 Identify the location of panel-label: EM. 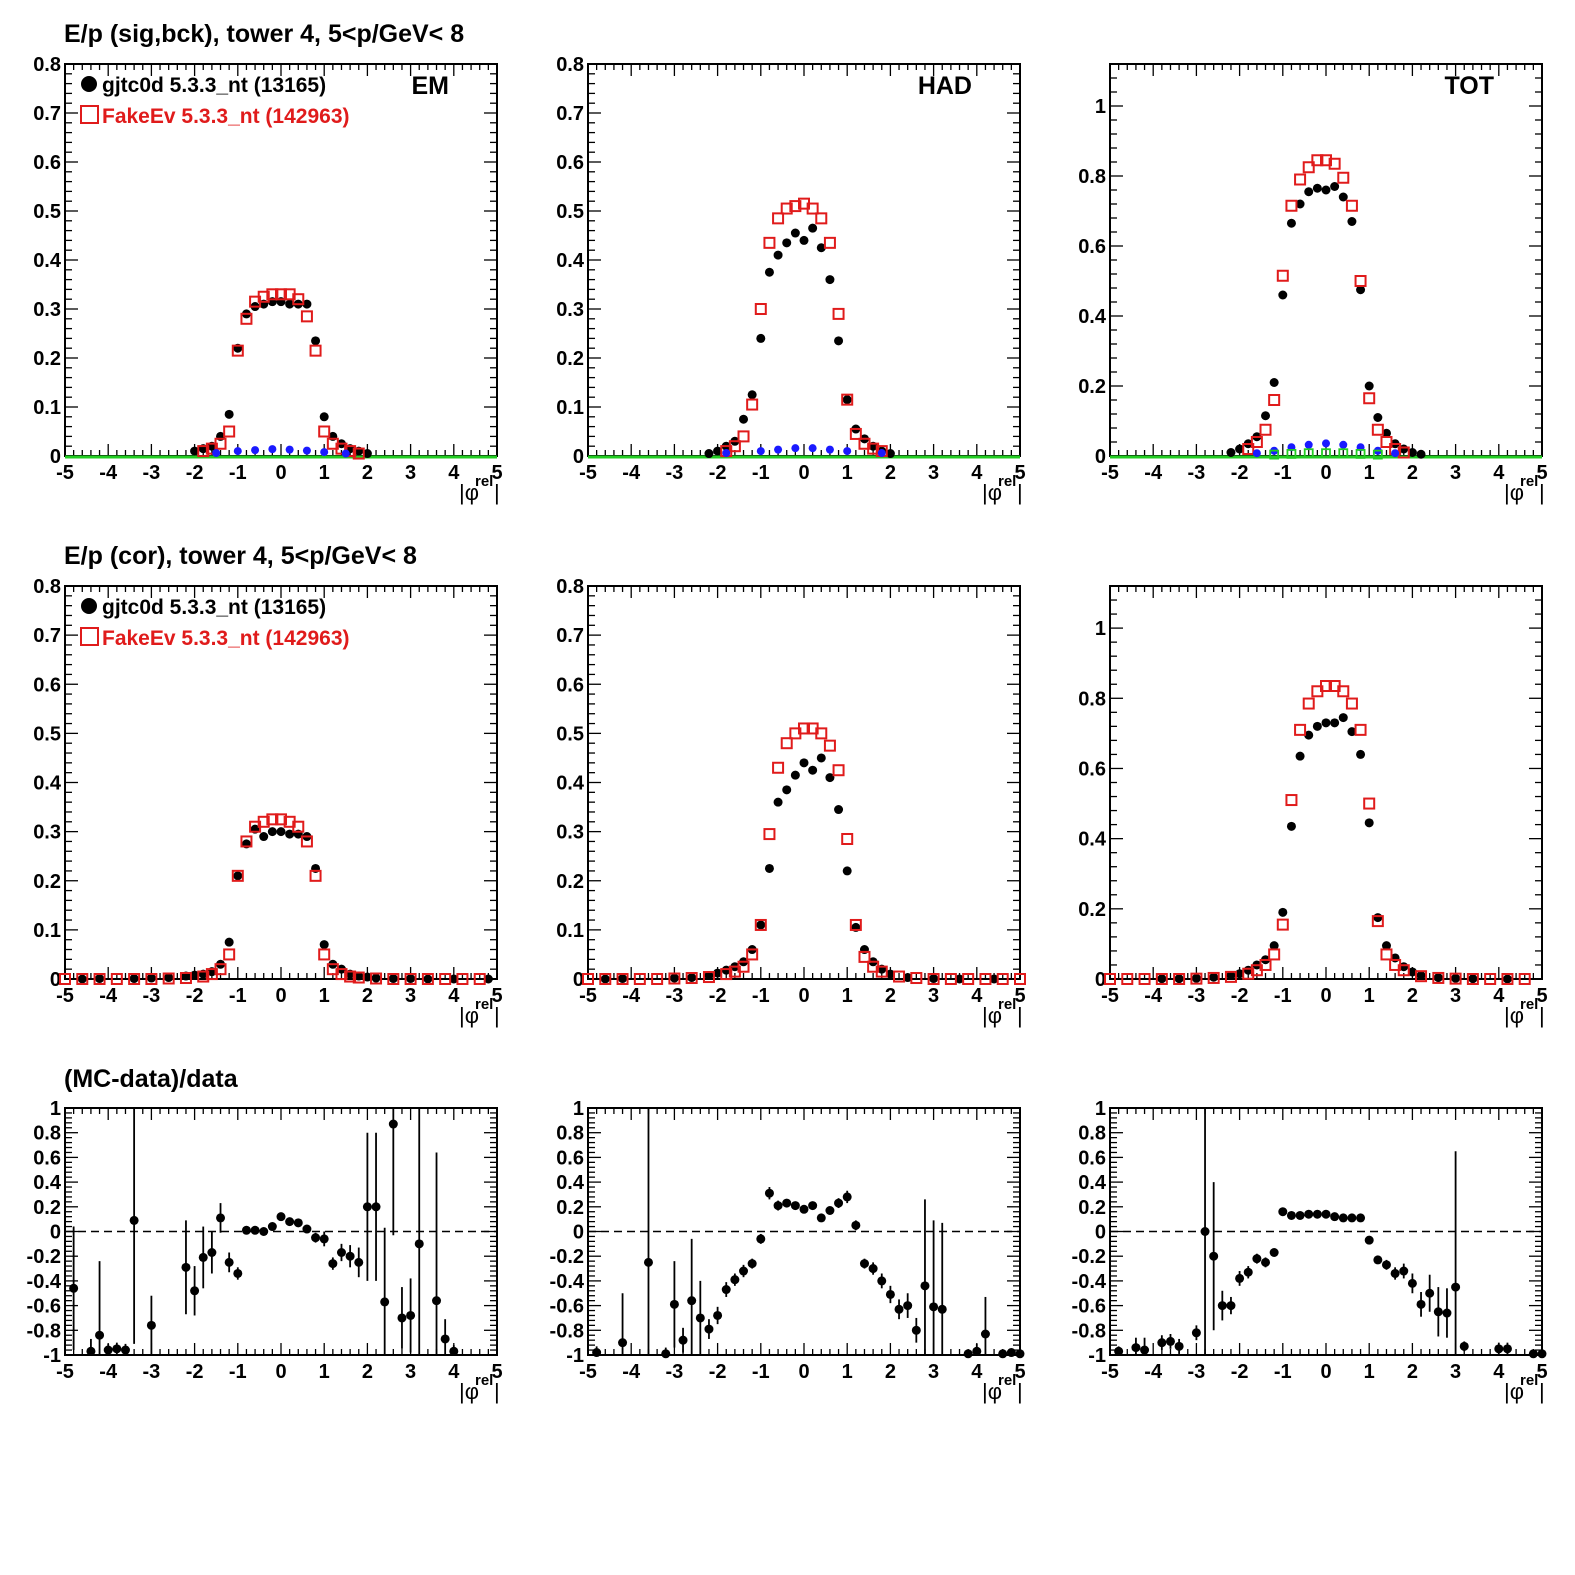
(431, 86).